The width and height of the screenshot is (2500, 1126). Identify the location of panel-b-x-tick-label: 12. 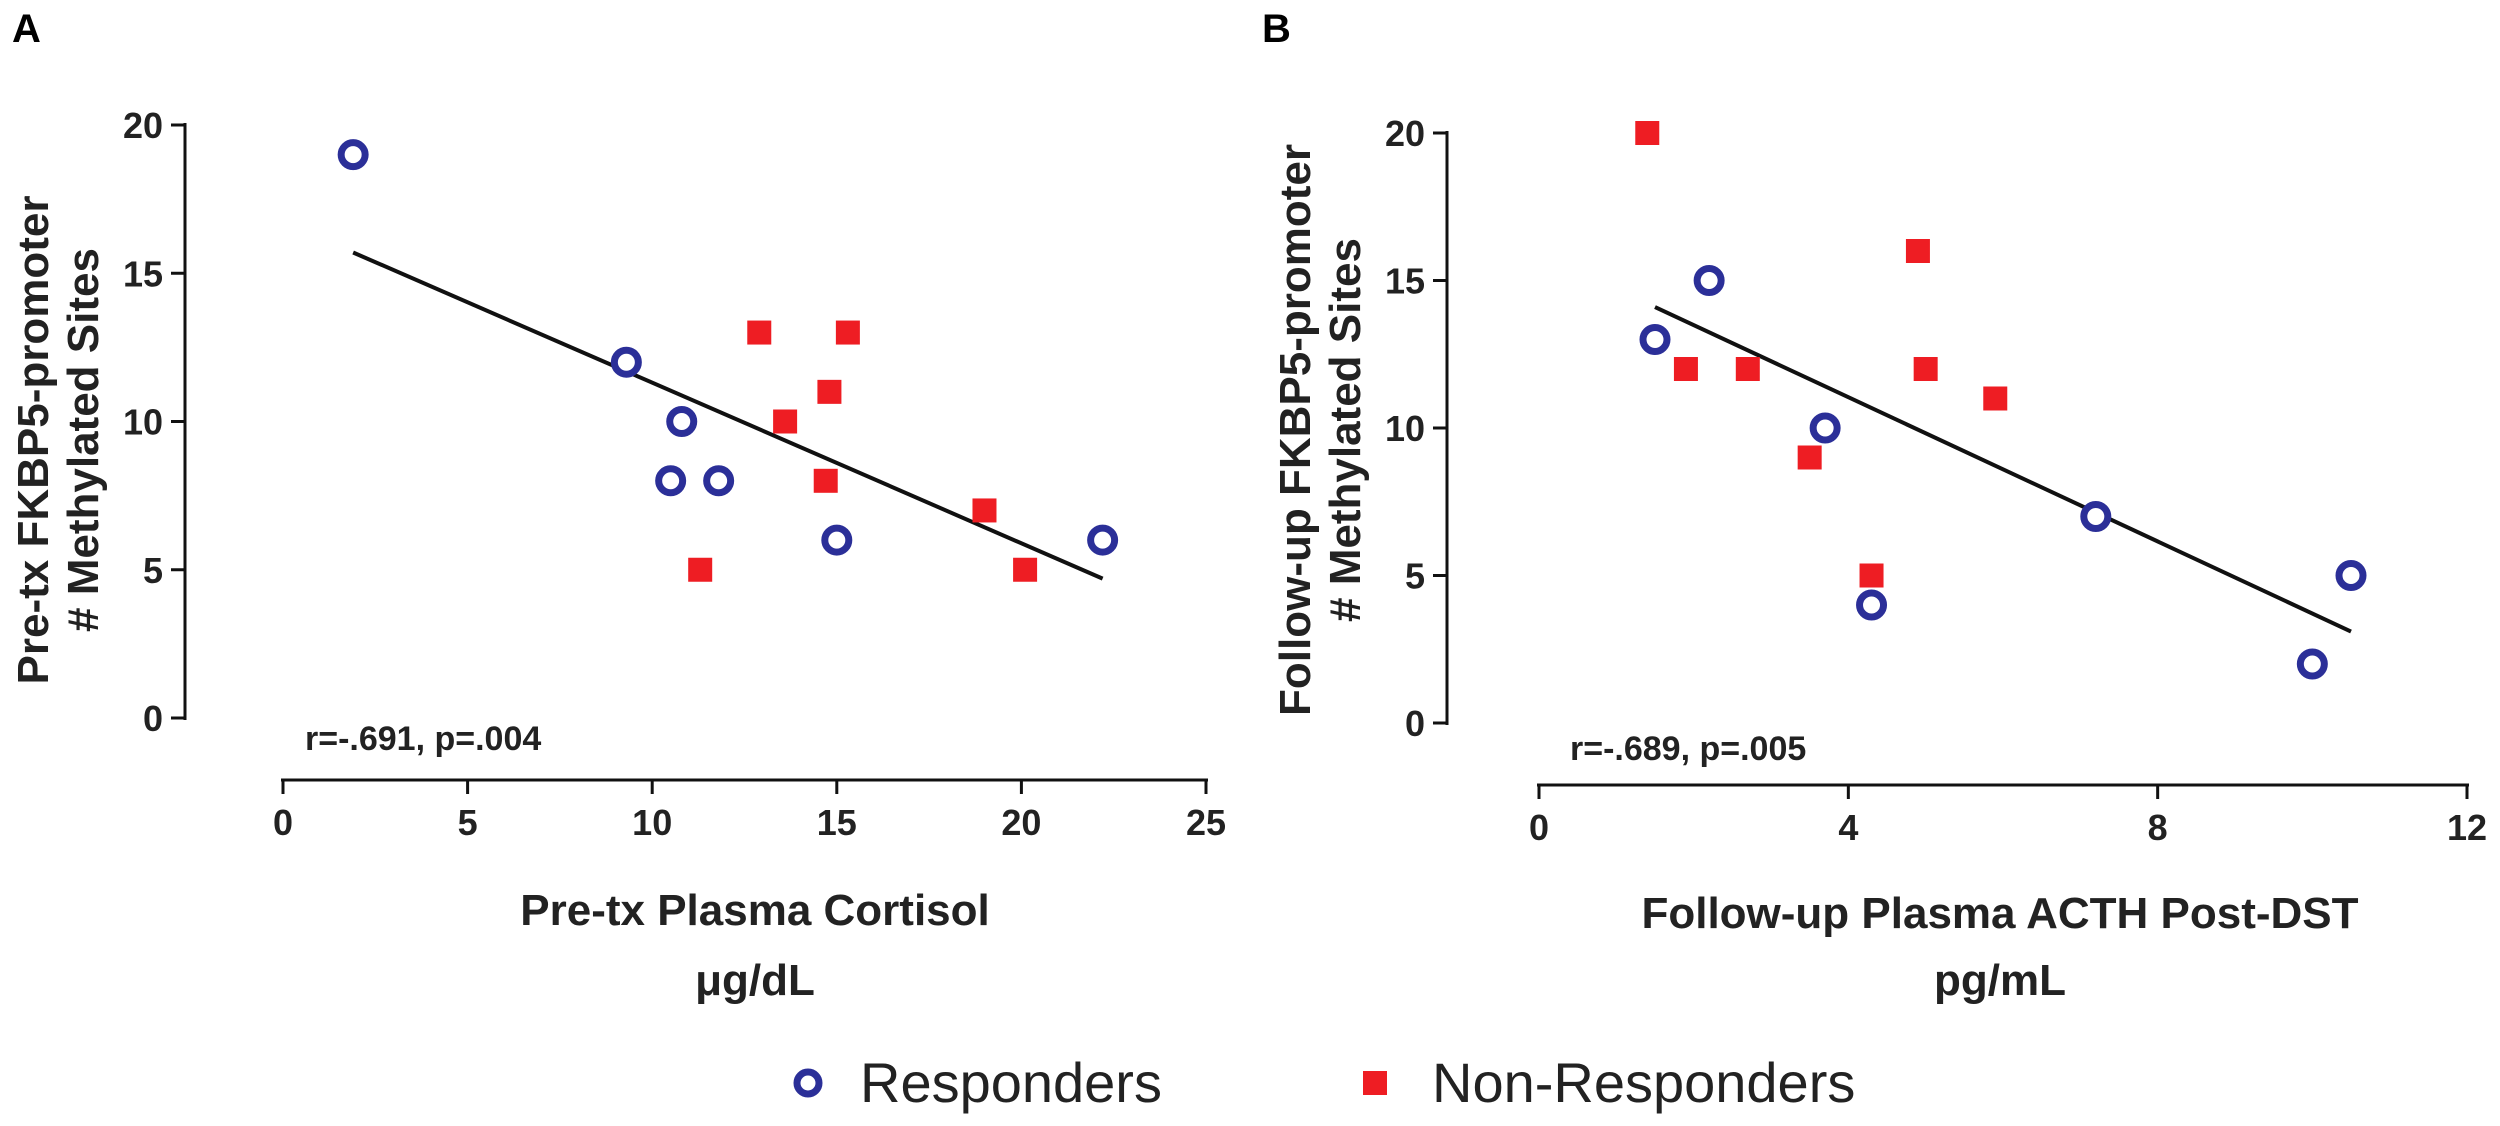
(2467, 827).